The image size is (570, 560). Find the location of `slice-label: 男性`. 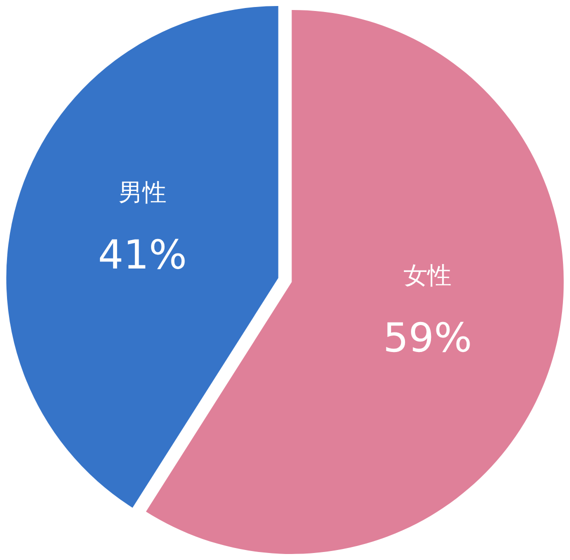

slice-label: 男性 is located at coordinates (142, 192).